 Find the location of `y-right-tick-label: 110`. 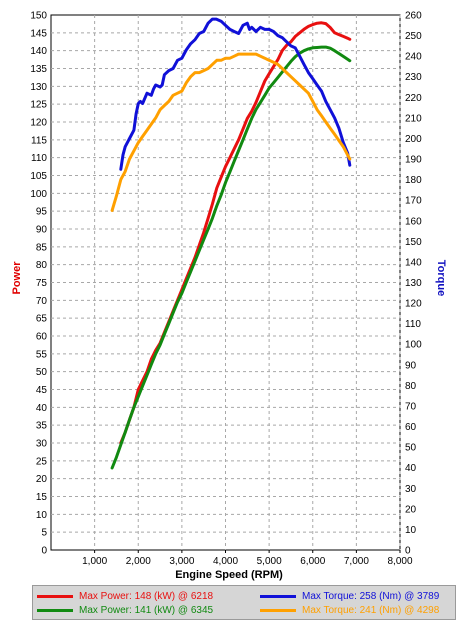

y-right-tick-label: 110 is located at coordinates (413, 324).